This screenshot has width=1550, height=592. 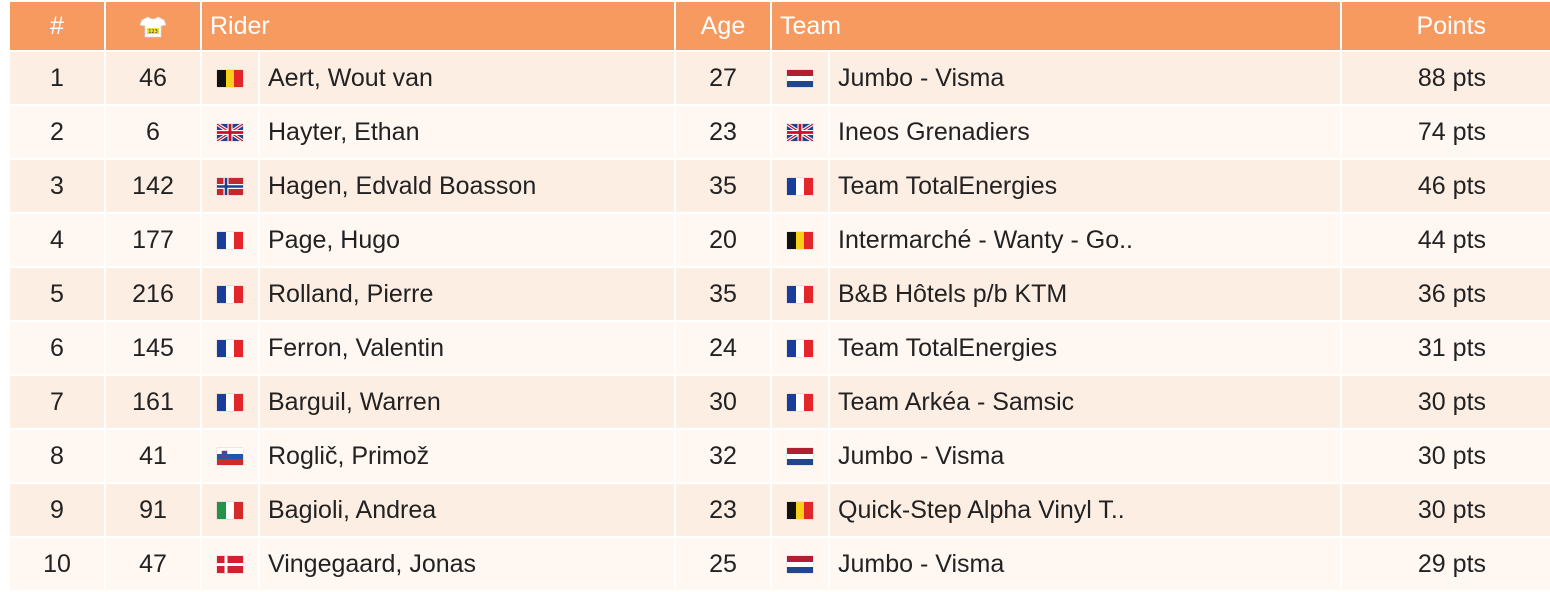 I want to click on team-header: Team, so click(x=1056, y=26).